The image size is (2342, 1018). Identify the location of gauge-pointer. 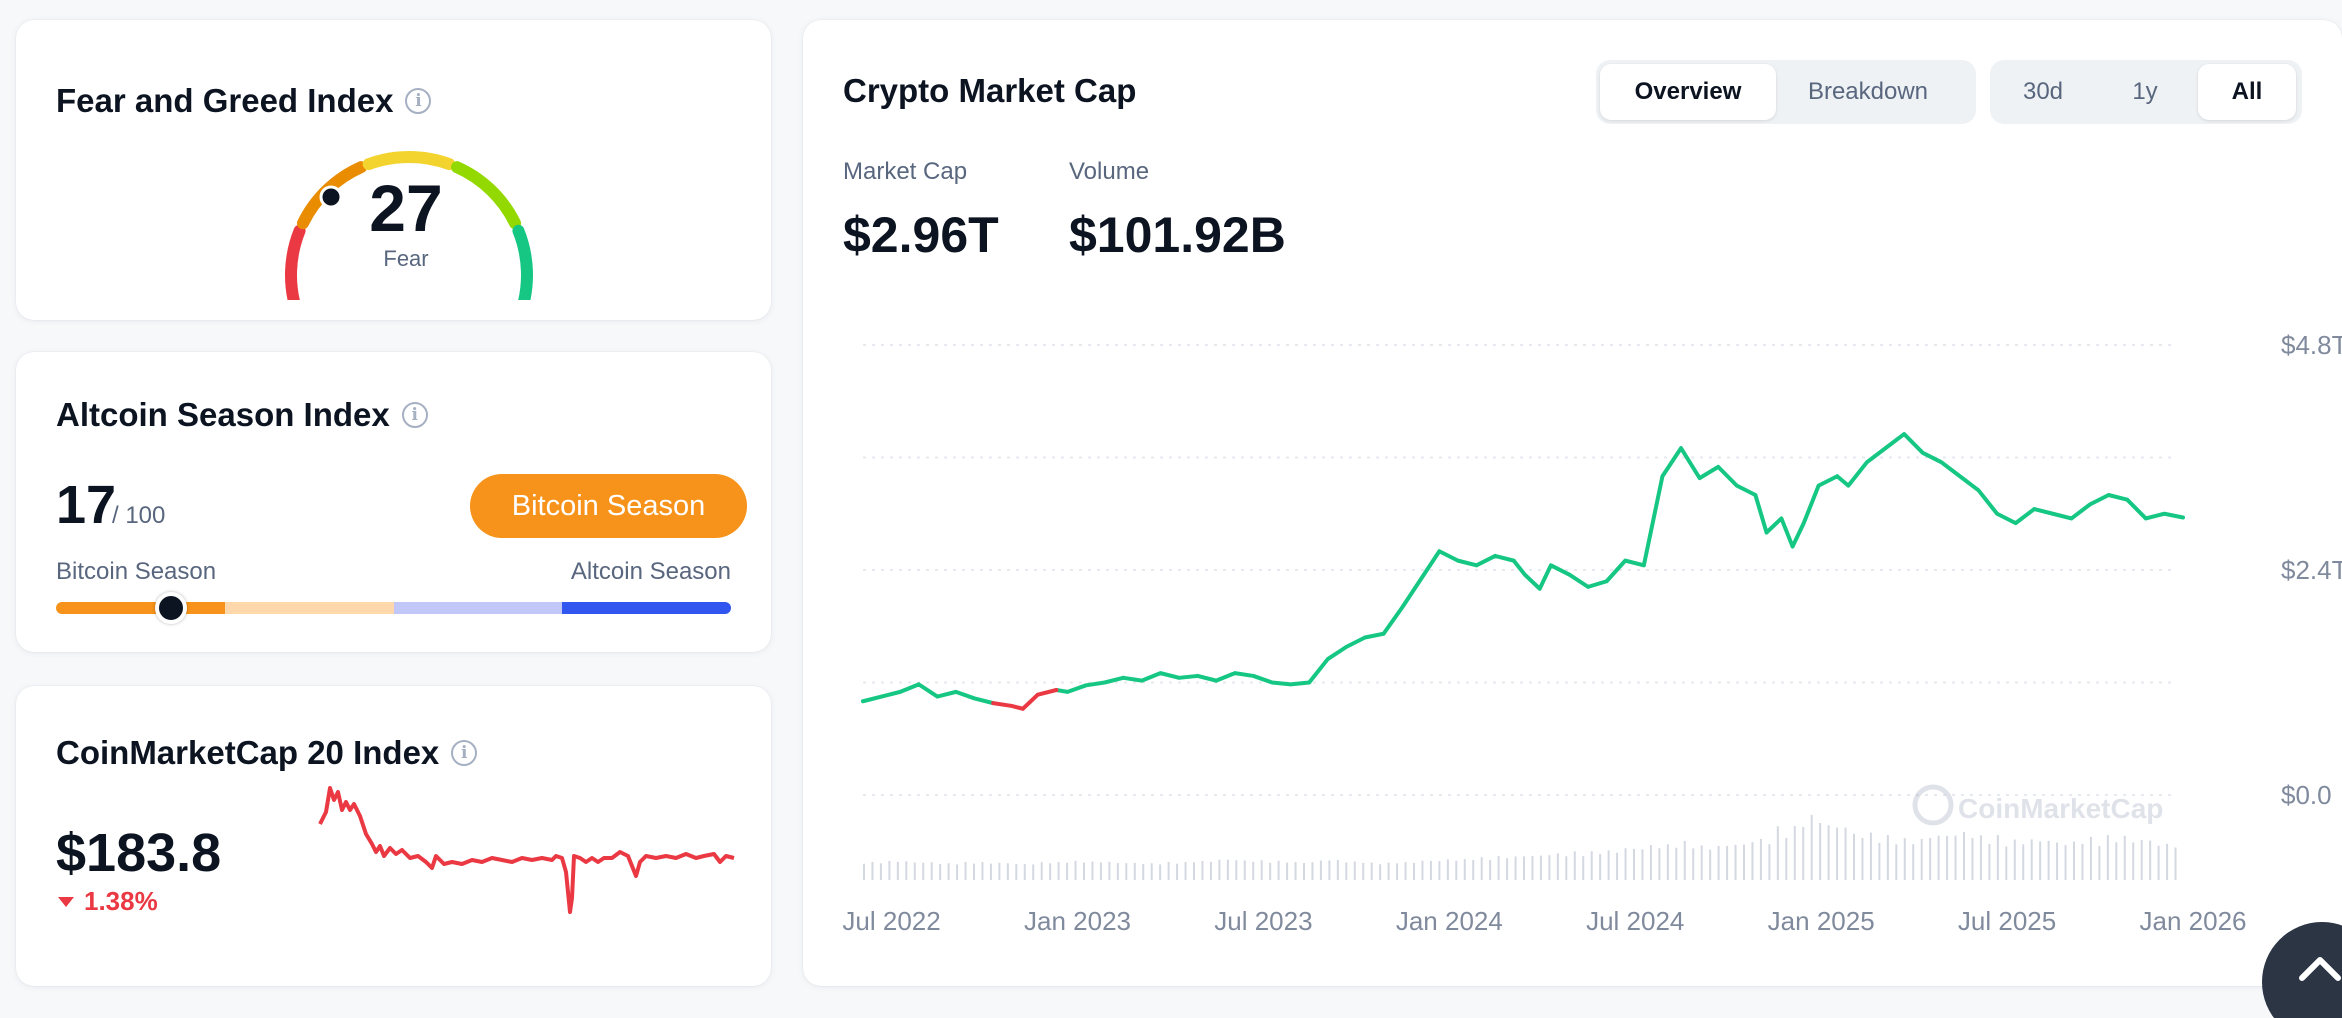
(331, 197).